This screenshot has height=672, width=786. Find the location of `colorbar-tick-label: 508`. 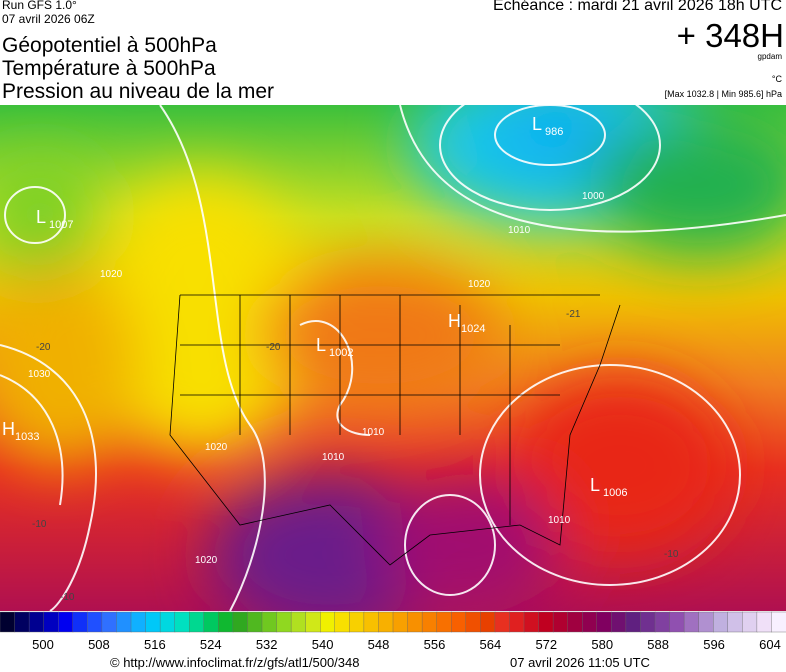

colorbar-tick-label: 508 is located at coordinates (99, 644).